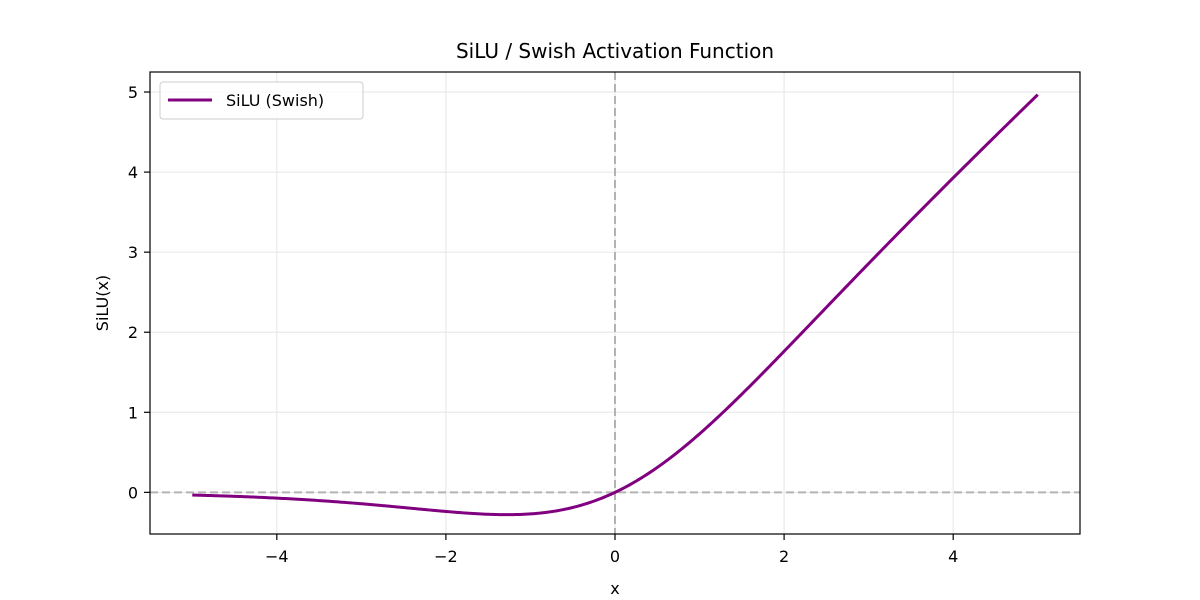 This screenshot has height=600, width=1200. I want to click on chart-title: SiLU / Swish Activation Function, so click(615, 51).